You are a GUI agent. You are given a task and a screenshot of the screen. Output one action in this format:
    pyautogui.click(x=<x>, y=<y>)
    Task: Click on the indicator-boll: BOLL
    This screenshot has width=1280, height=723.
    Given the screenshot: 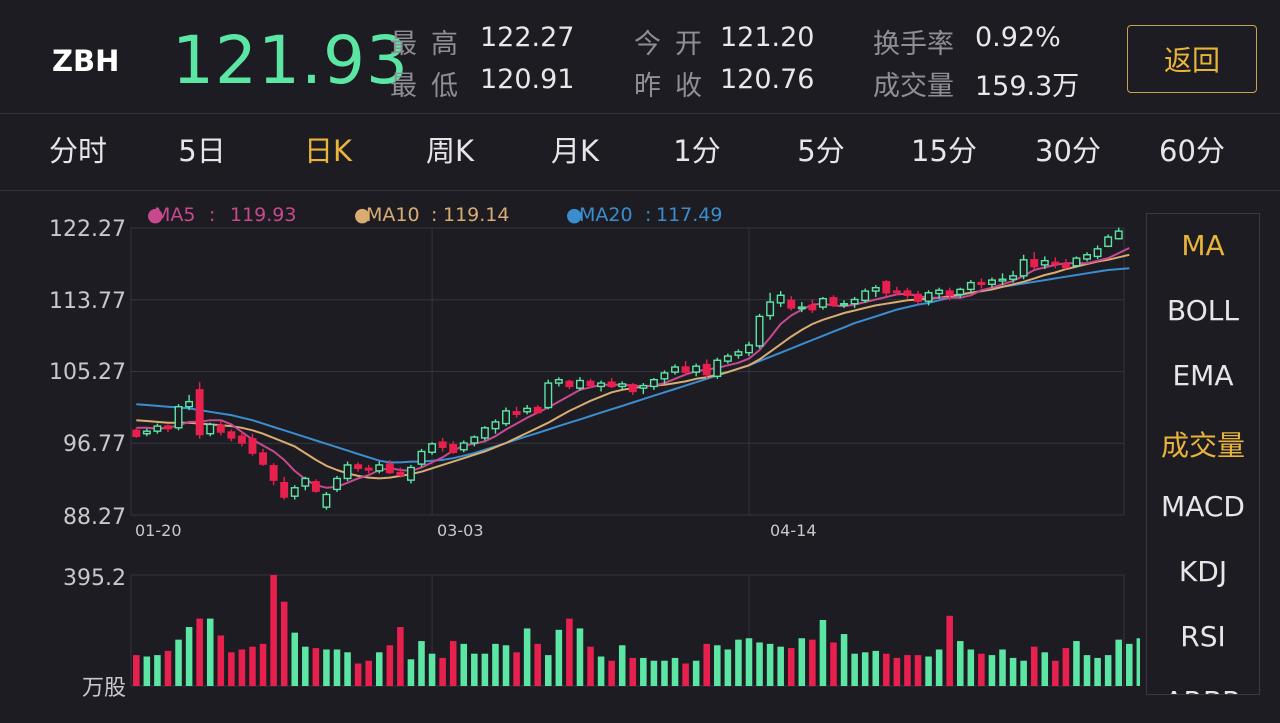 What is the action you would take?
    pyautogui.click(x=1203, y=310)
    